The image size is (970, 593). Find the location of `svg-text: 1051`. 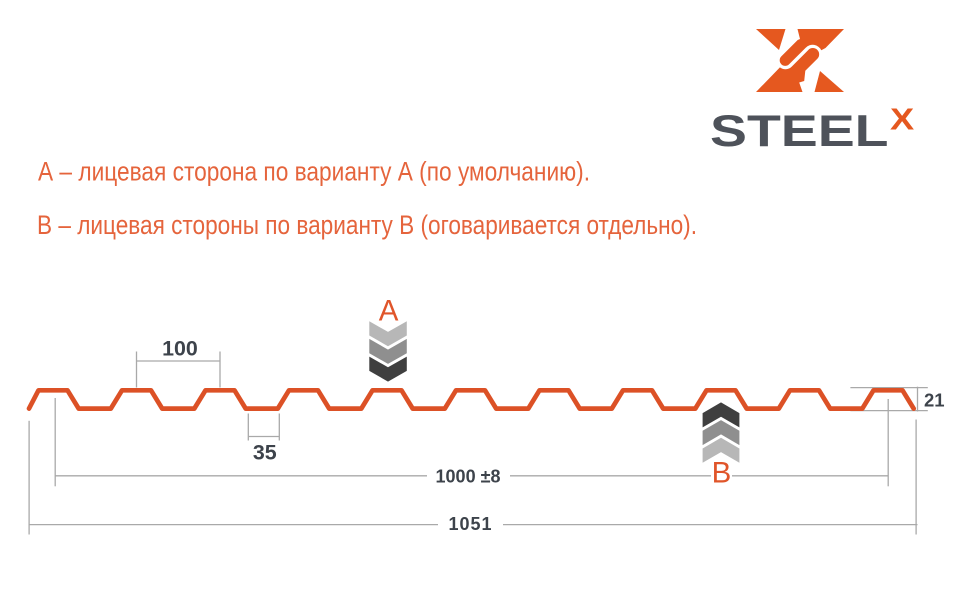

svg-text: 1051 is located at coordinates (470, 524).